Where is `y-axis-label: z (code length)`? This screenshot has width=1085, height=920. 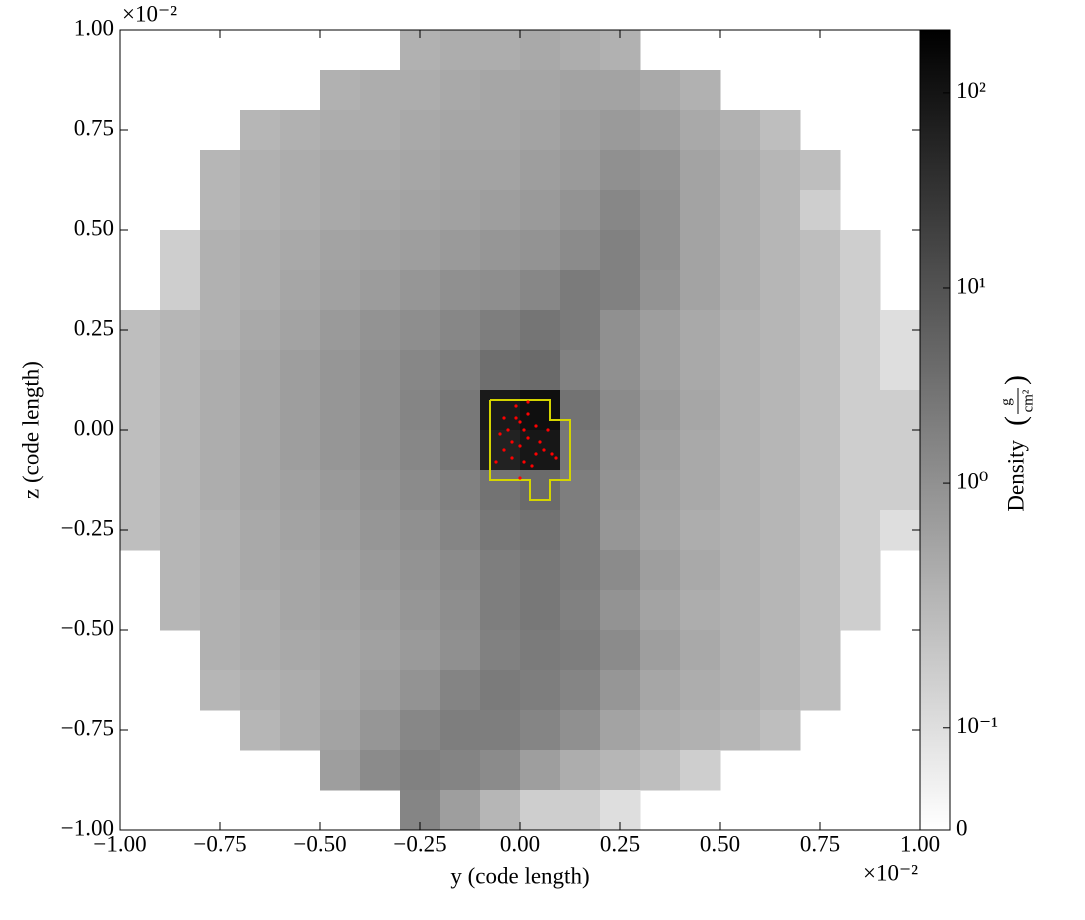
y-axis-label: z (code length) is located at coordinates (30, 430).